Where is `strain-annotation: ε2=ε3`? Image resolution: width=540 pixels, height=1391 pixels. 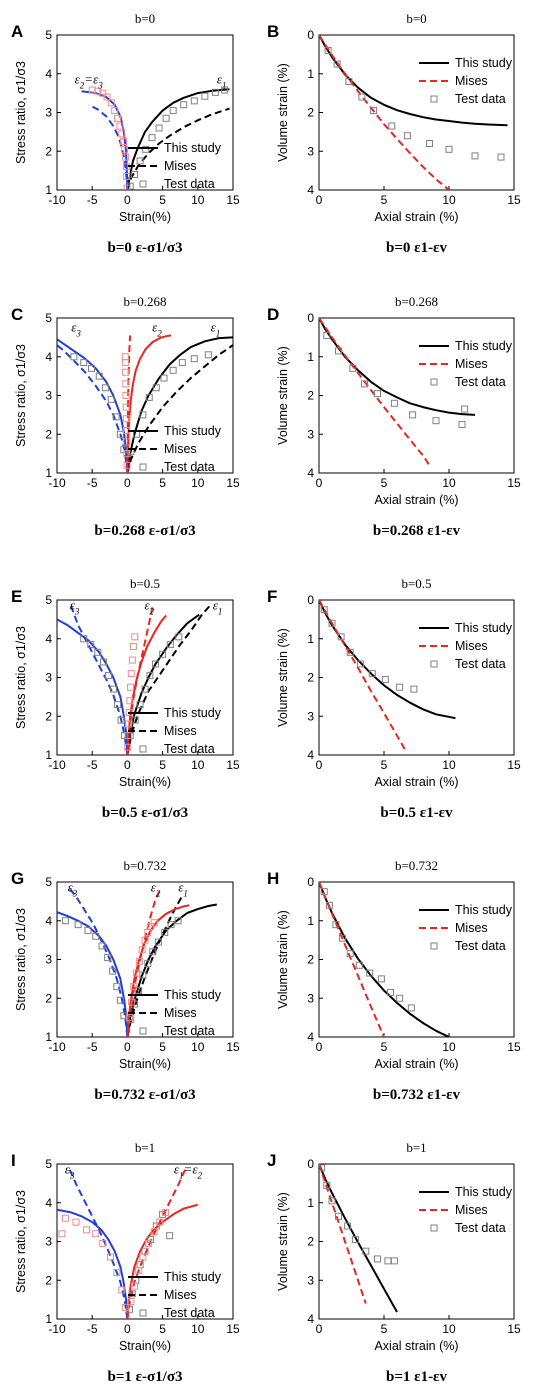 strain-annotation: ε2=ε3 is located at coordinates (89, 80).